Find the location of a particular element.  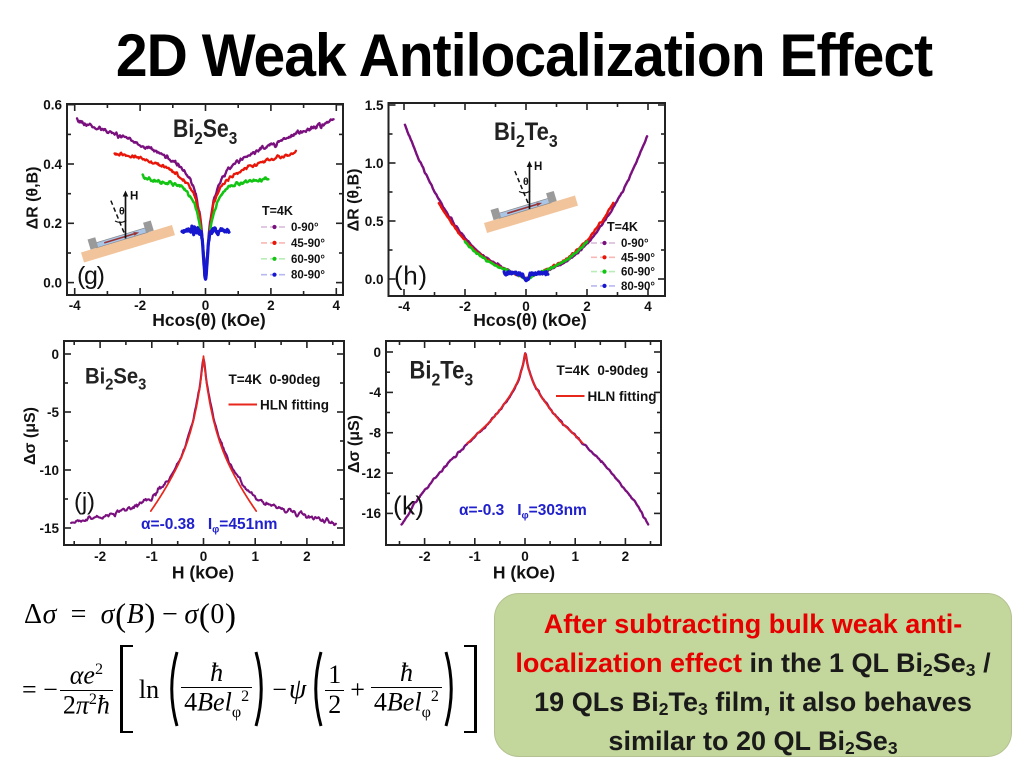

svg-text: -12 is located at coordinates (371, 473).